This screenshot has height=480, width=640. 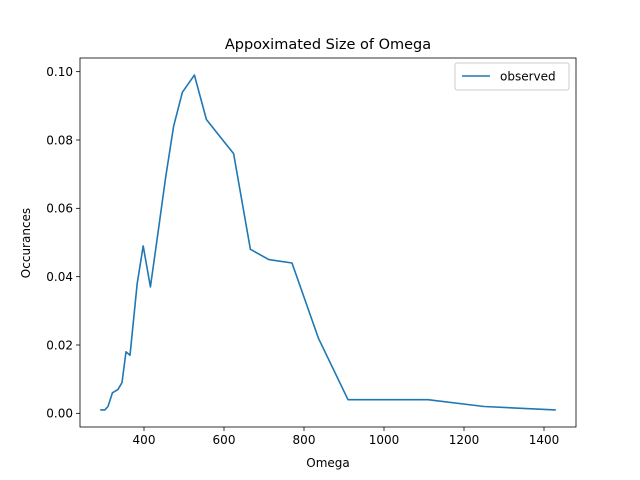 I want to click on x-tick-label: 1400, so click(x=544, y=440).